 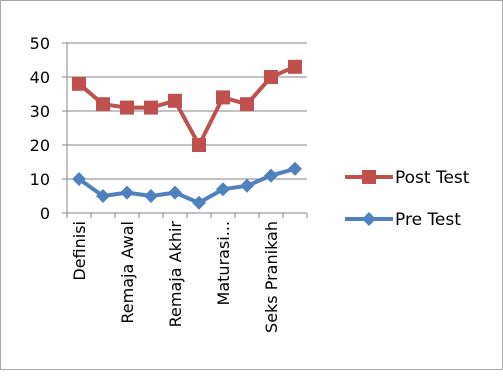 I want to click on legend-label: Pre Test, so click(x=428, y=220).